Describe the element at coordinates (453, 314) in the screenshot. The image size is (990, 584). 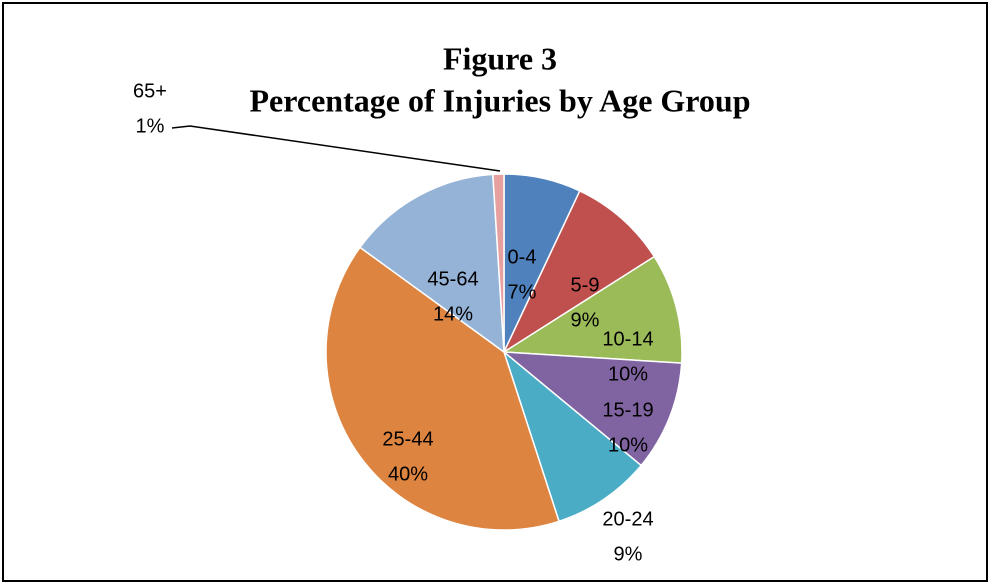
I see `value-label: 14%` at that location.